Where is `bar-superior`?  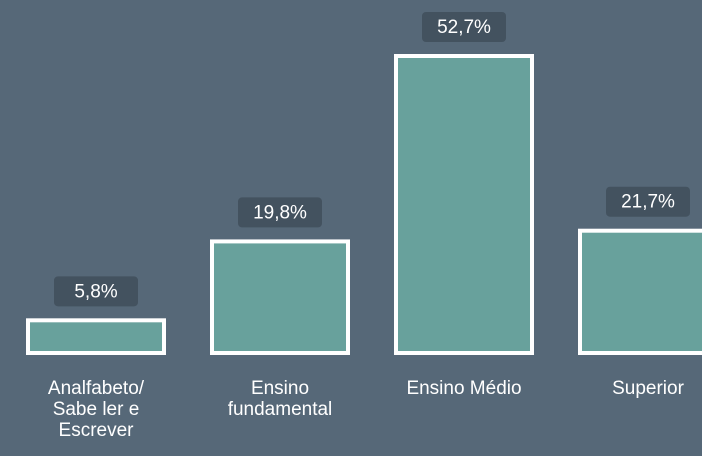
bar-superior is located at coordinates (640, 292).